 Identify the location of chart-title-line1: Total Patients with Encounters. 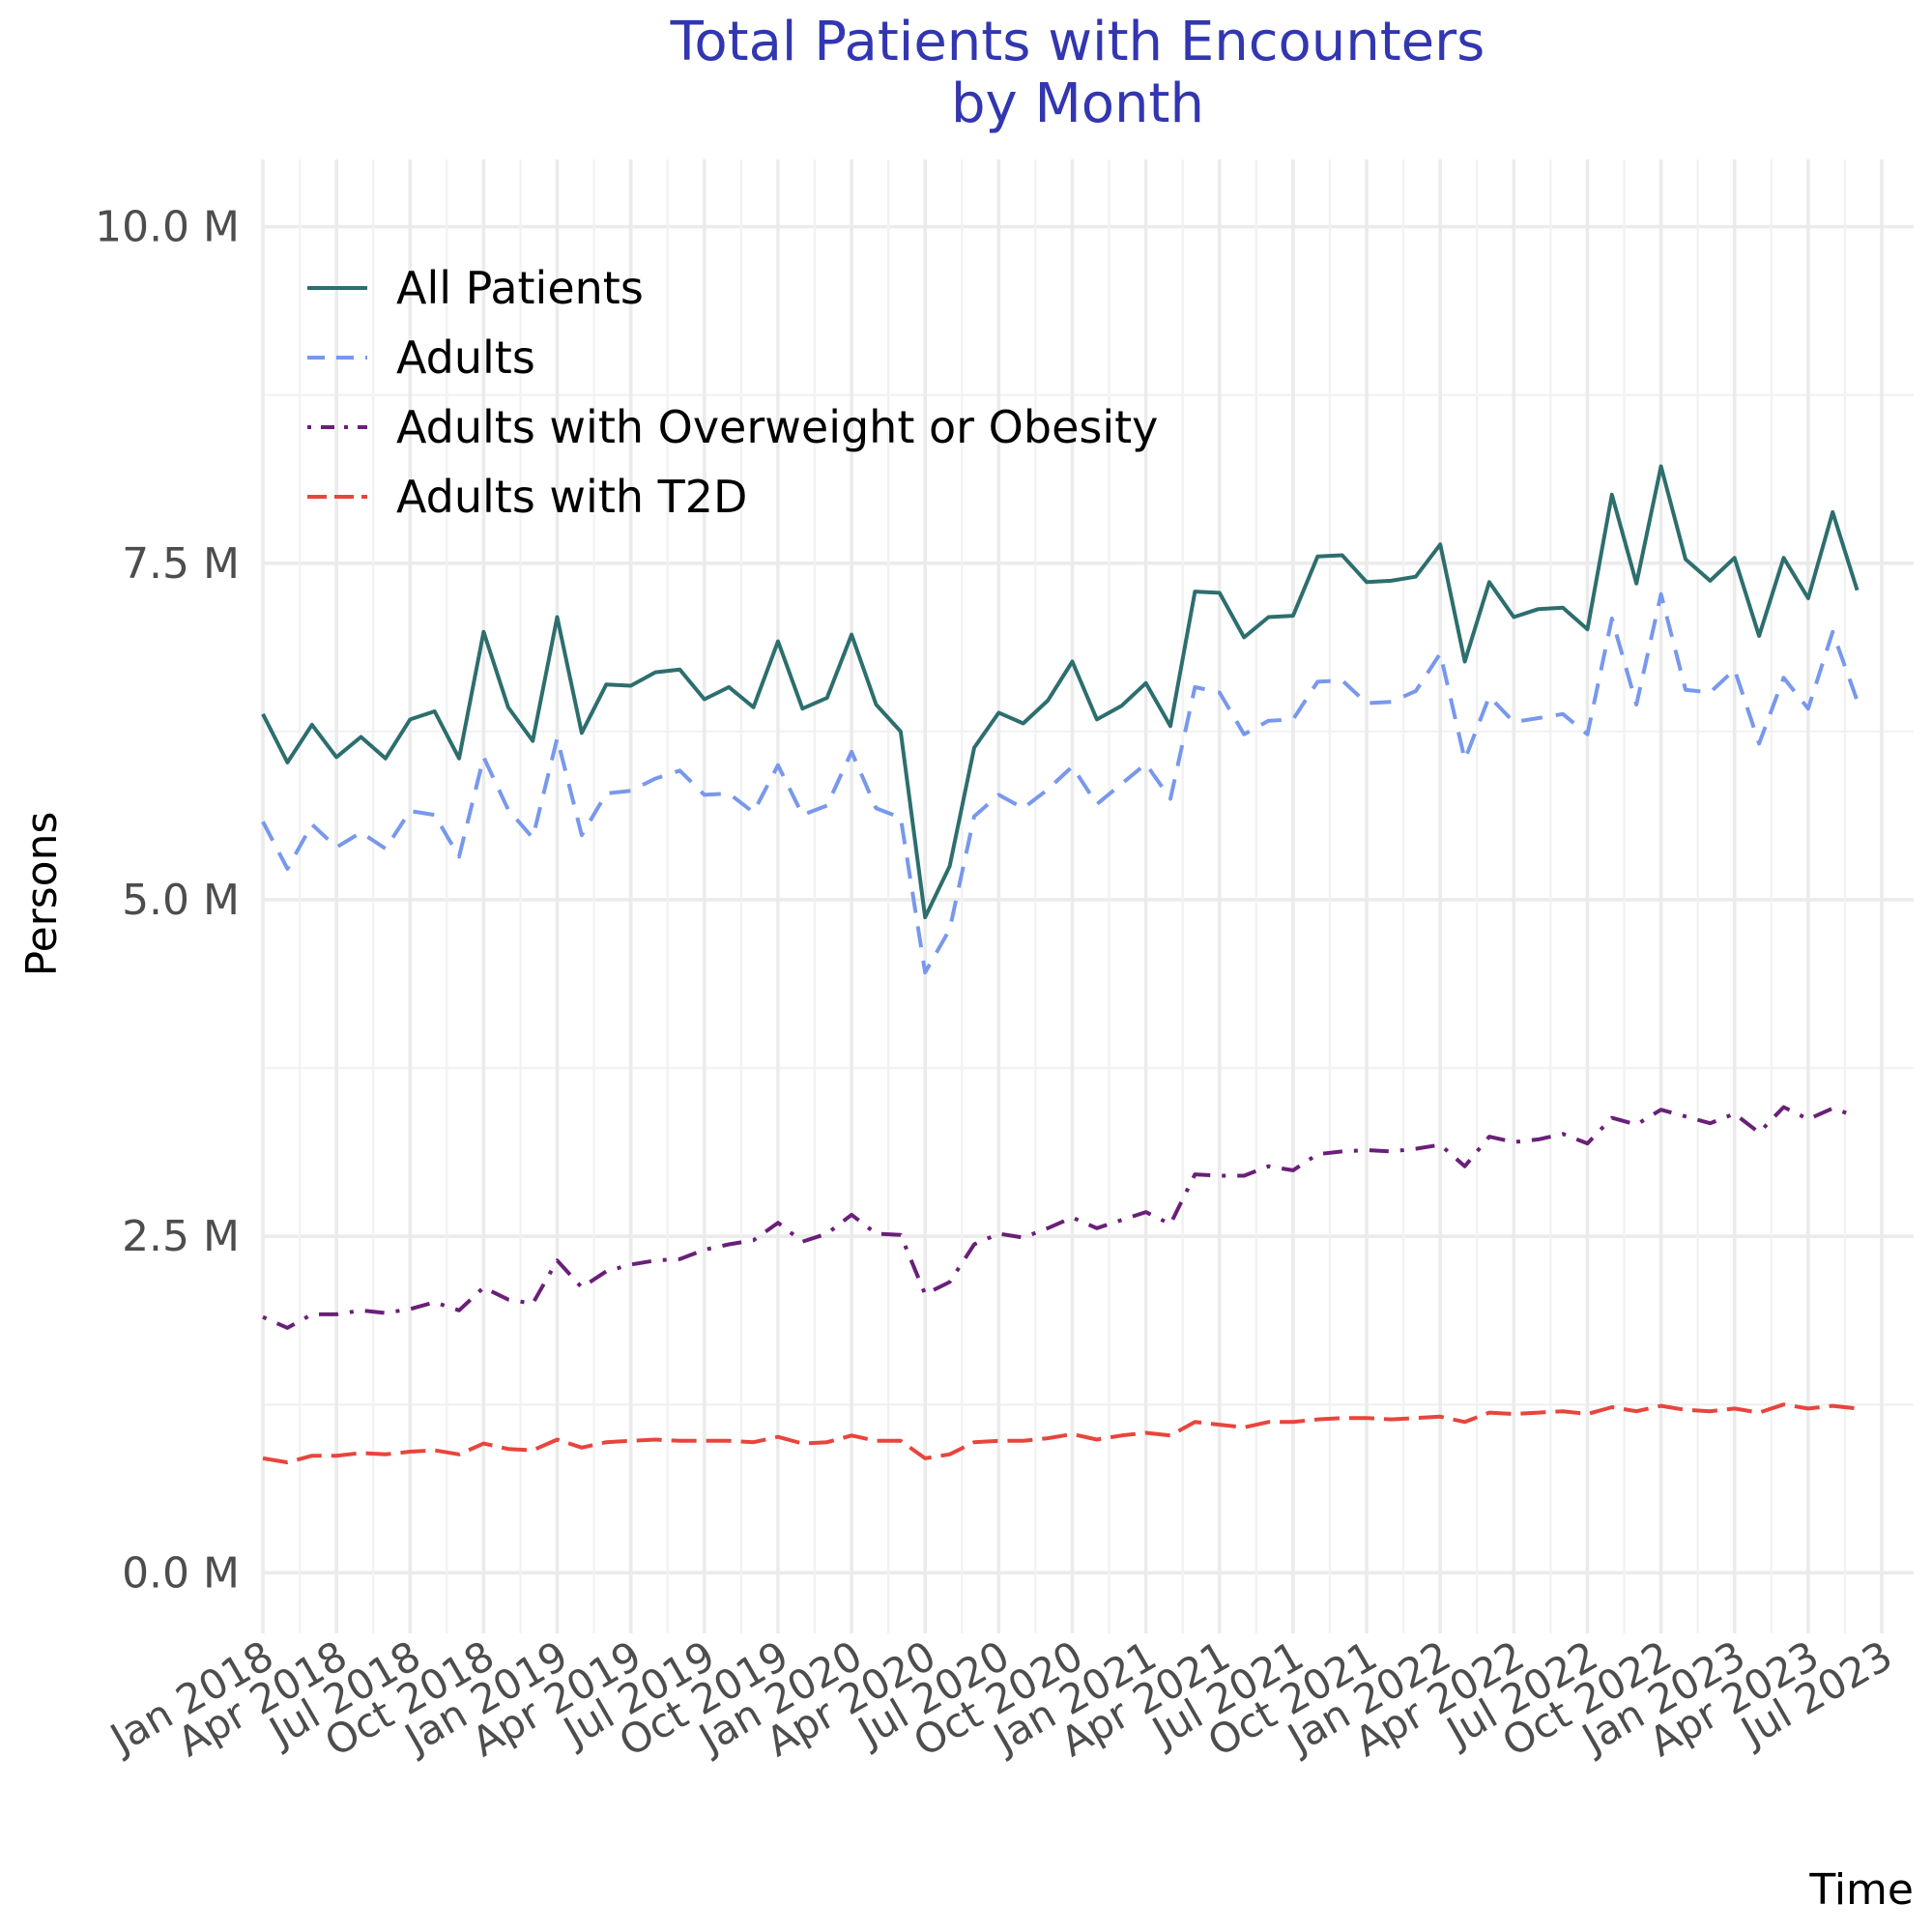
(1077, 42).